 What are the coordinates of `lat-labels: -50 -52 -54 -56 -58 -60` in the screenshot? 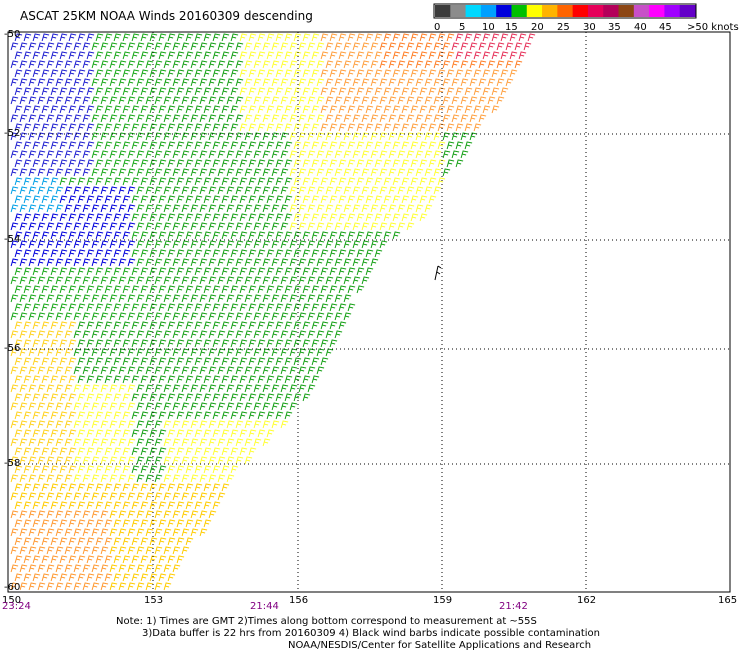 It's located at (12, 311).